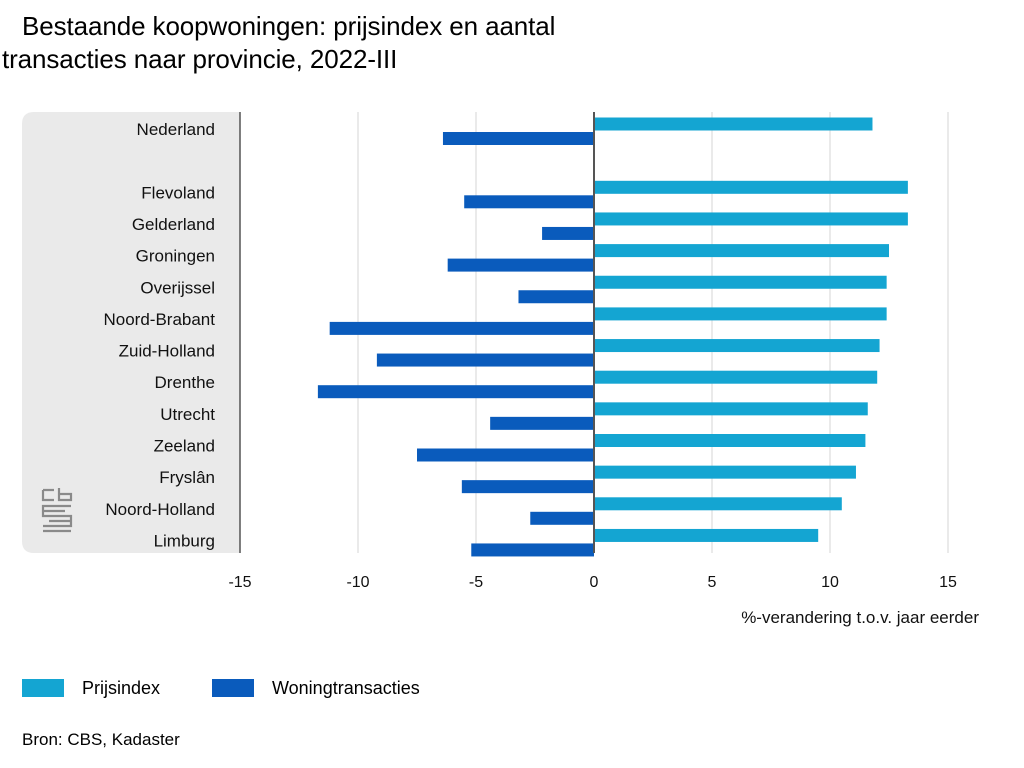 The width and height of the screenshot is (1024, 768). Describe the element at coordinates (160, 509) in the screenshot. I see `category-label: Noord-Holland` at that location.